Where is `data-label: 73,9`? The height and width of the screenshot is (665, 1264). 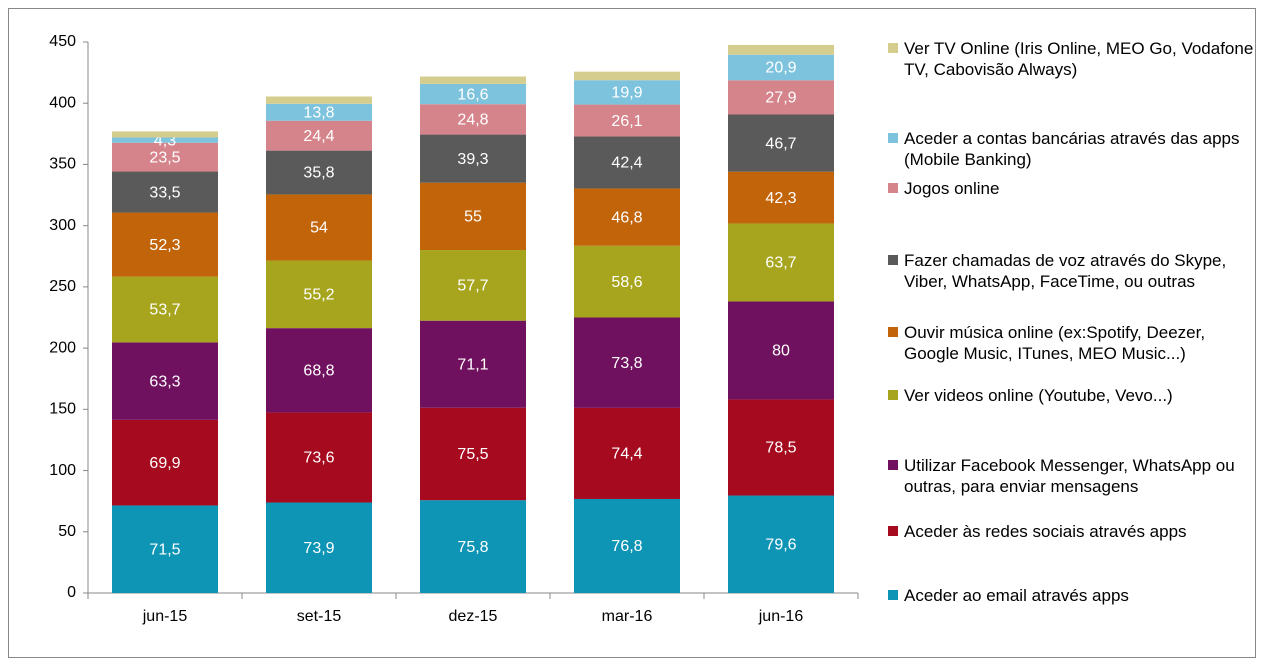
data-label: 73,9 is located at coordinates (318, 548).